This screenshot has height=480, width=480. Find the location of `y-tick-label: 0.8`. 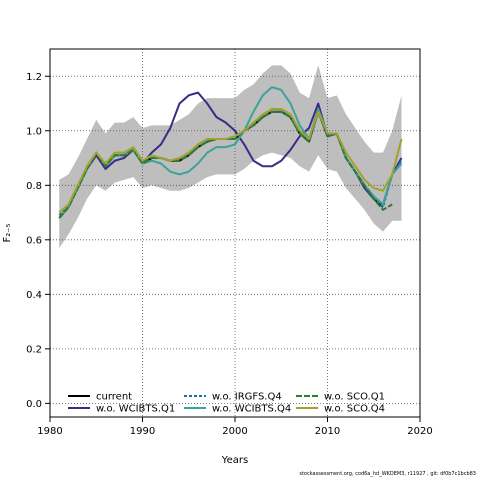

y-tick-label: 0.8 is located at coordinates (34, 186).